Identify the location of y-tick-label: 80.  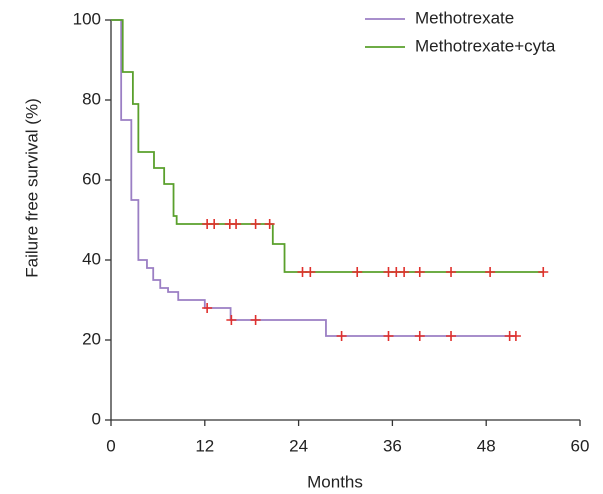
(91, 98).